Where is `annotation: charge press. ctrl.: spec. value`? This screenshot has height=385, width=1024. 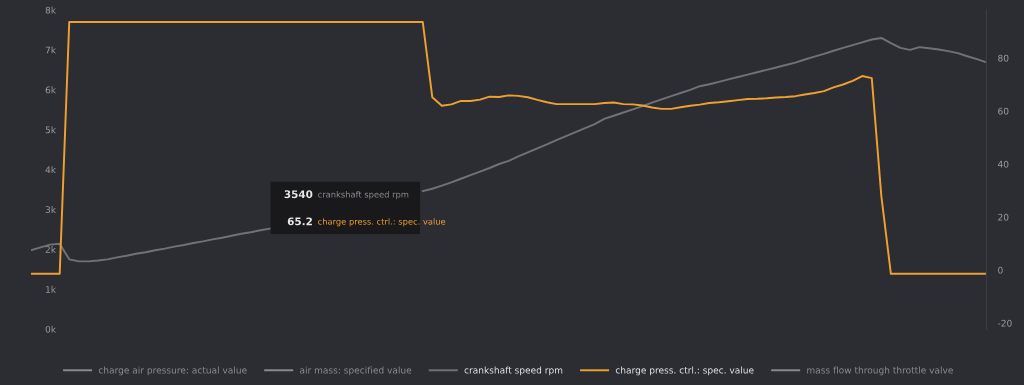 annotation: charge press. ctrl.: spec. value is located at coordinates (382, 222).